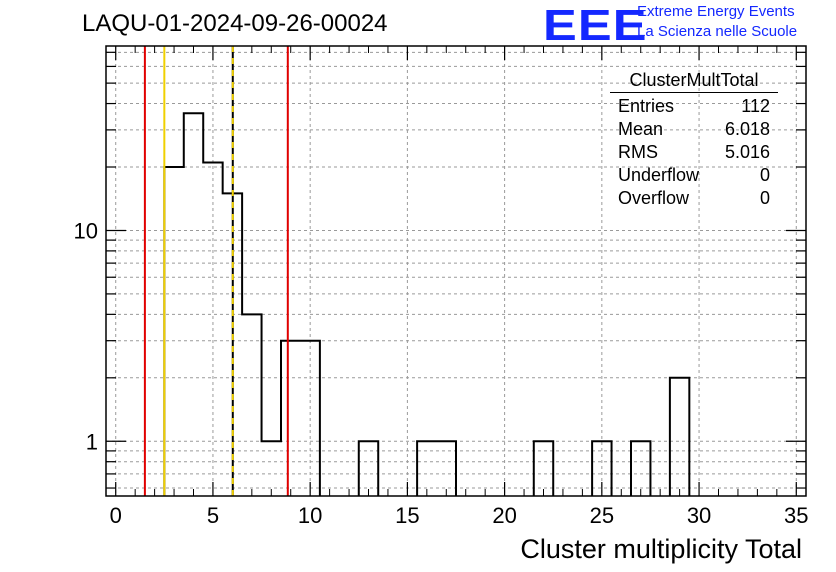  I want to click on x-tick-label: 30, so click(699, 515).